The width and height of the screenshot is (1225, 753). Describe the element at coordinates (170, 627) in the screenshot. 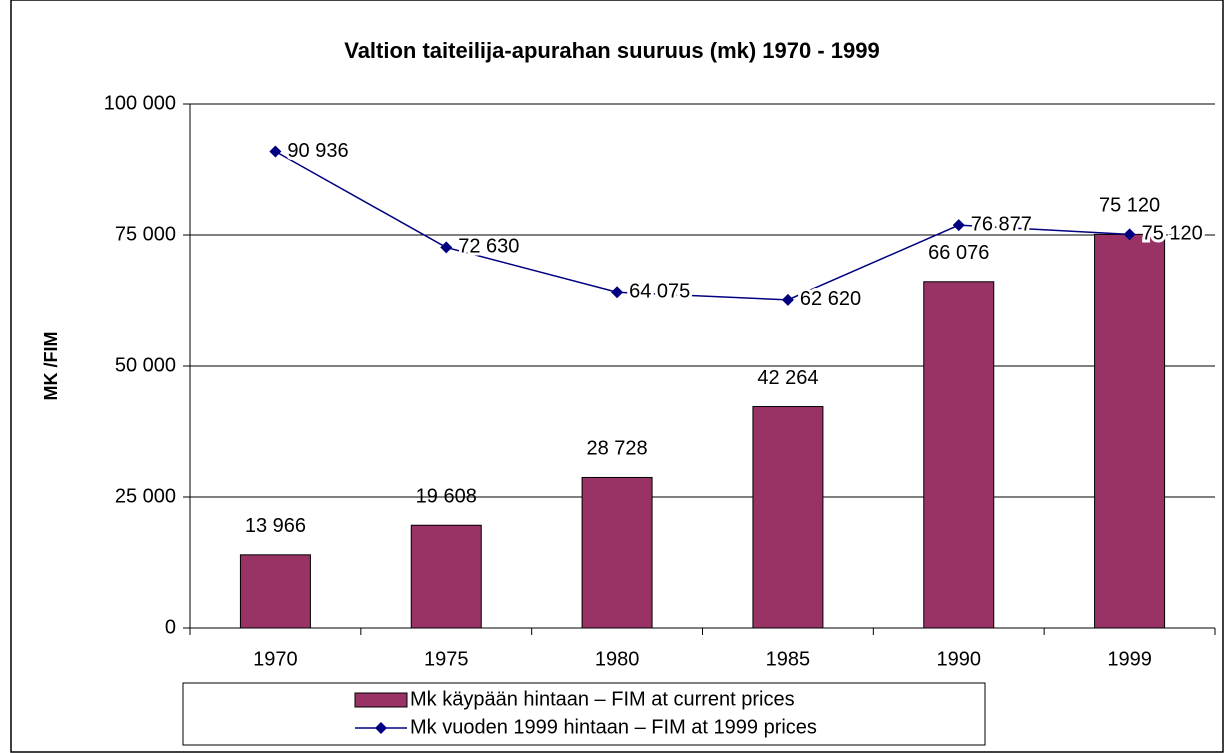

I see `y-tick-label: 0` at that location.